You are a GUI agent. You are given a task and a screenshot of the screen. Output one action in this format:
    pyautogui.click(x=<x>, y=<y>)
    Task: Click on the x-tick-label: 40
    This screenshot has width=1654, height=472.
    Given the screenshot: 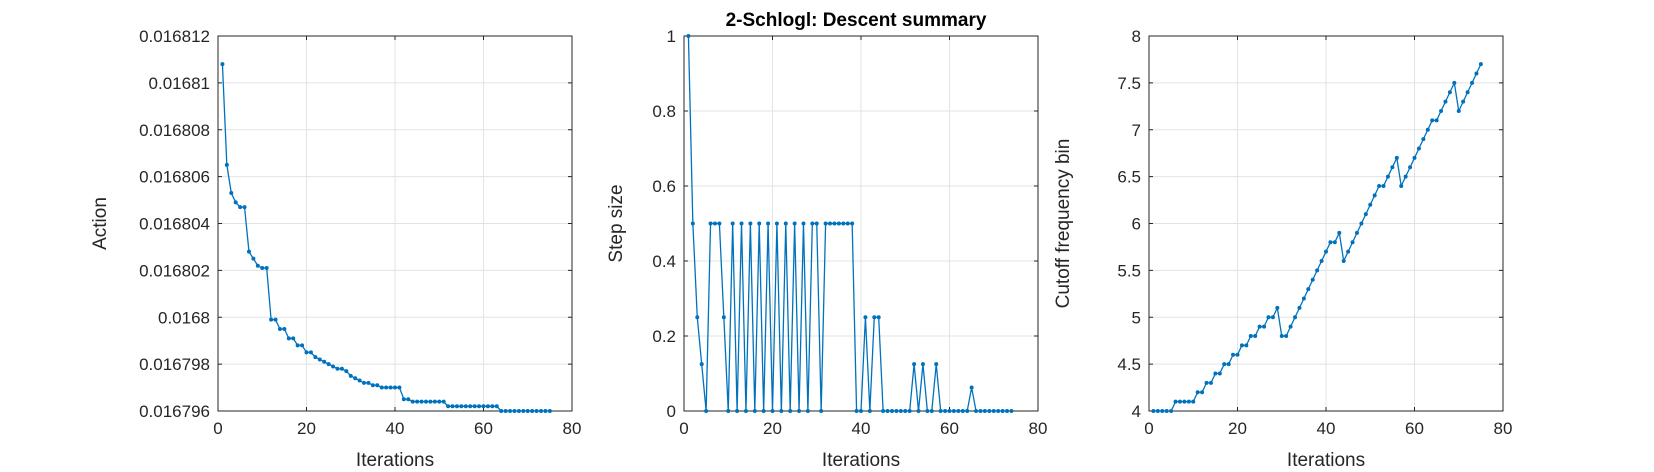 What is the action you would take?
    pyautogui.click(x=1326, y=428)
    